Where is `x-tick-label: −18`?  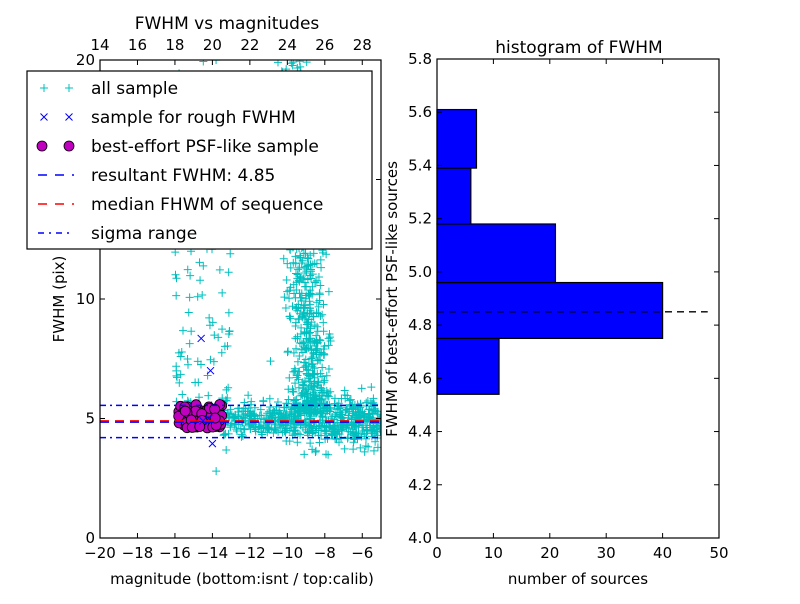
x-tick-label: −18 is located at coordinates (138, 553).